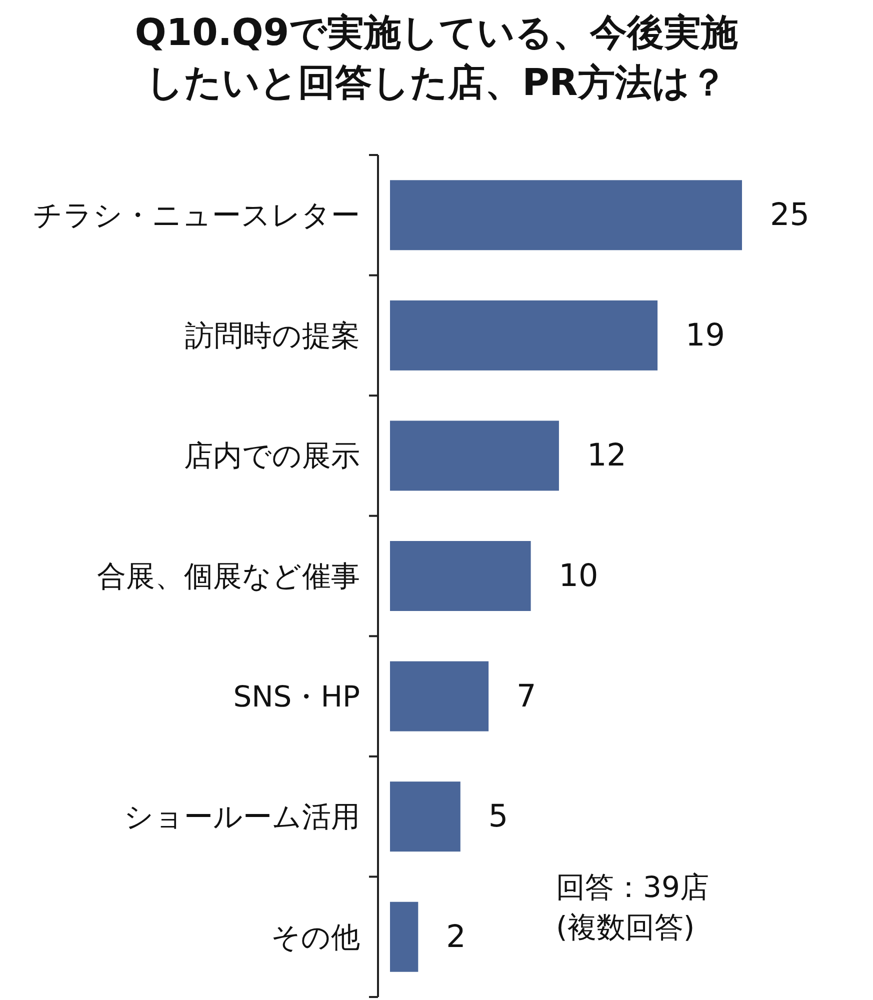 The width and height of the screenshot is (873, 1000). I want to click on data-label: 10, so click(578, 576).